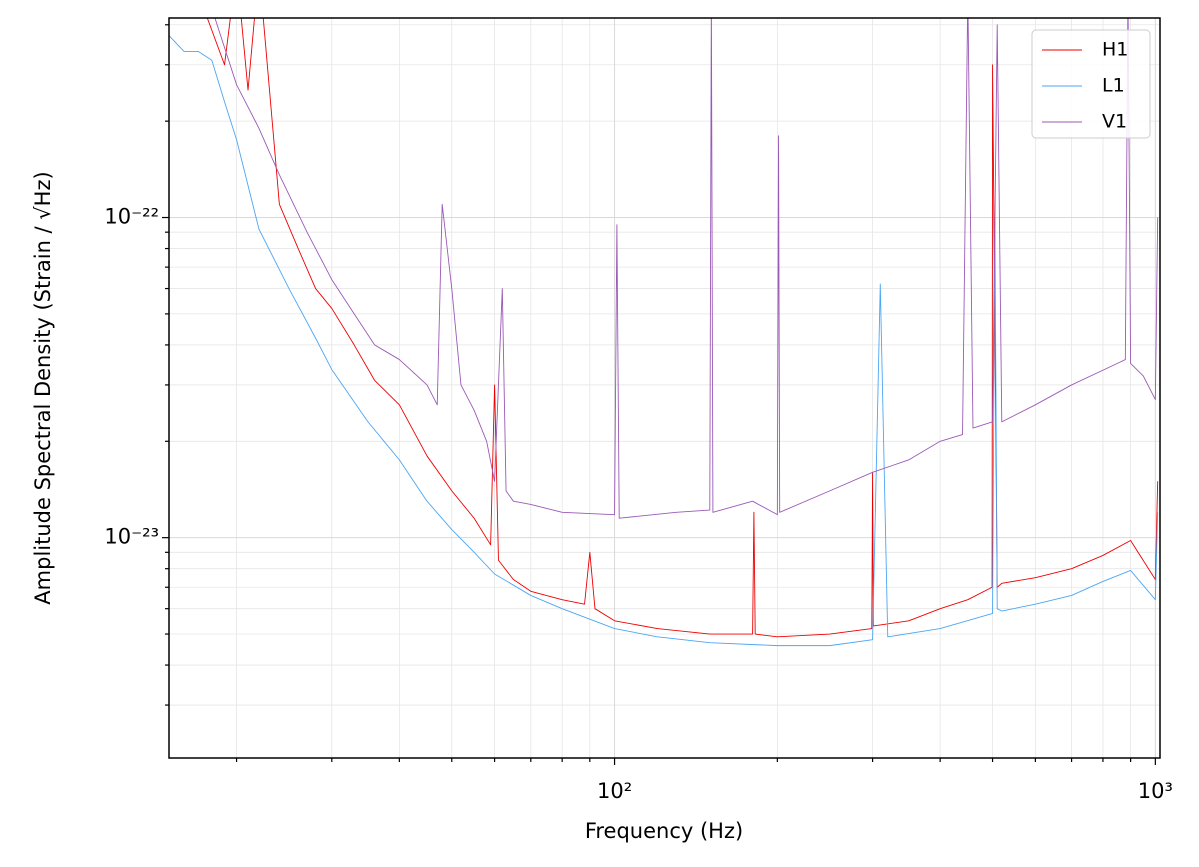 Image resolution: width=1199 pixels, height=867 pixels. What do you see at coordinates (1155, 791) in the screenshot?
I see `x-tick-label: 10³` at bounding box center [1155, 791].